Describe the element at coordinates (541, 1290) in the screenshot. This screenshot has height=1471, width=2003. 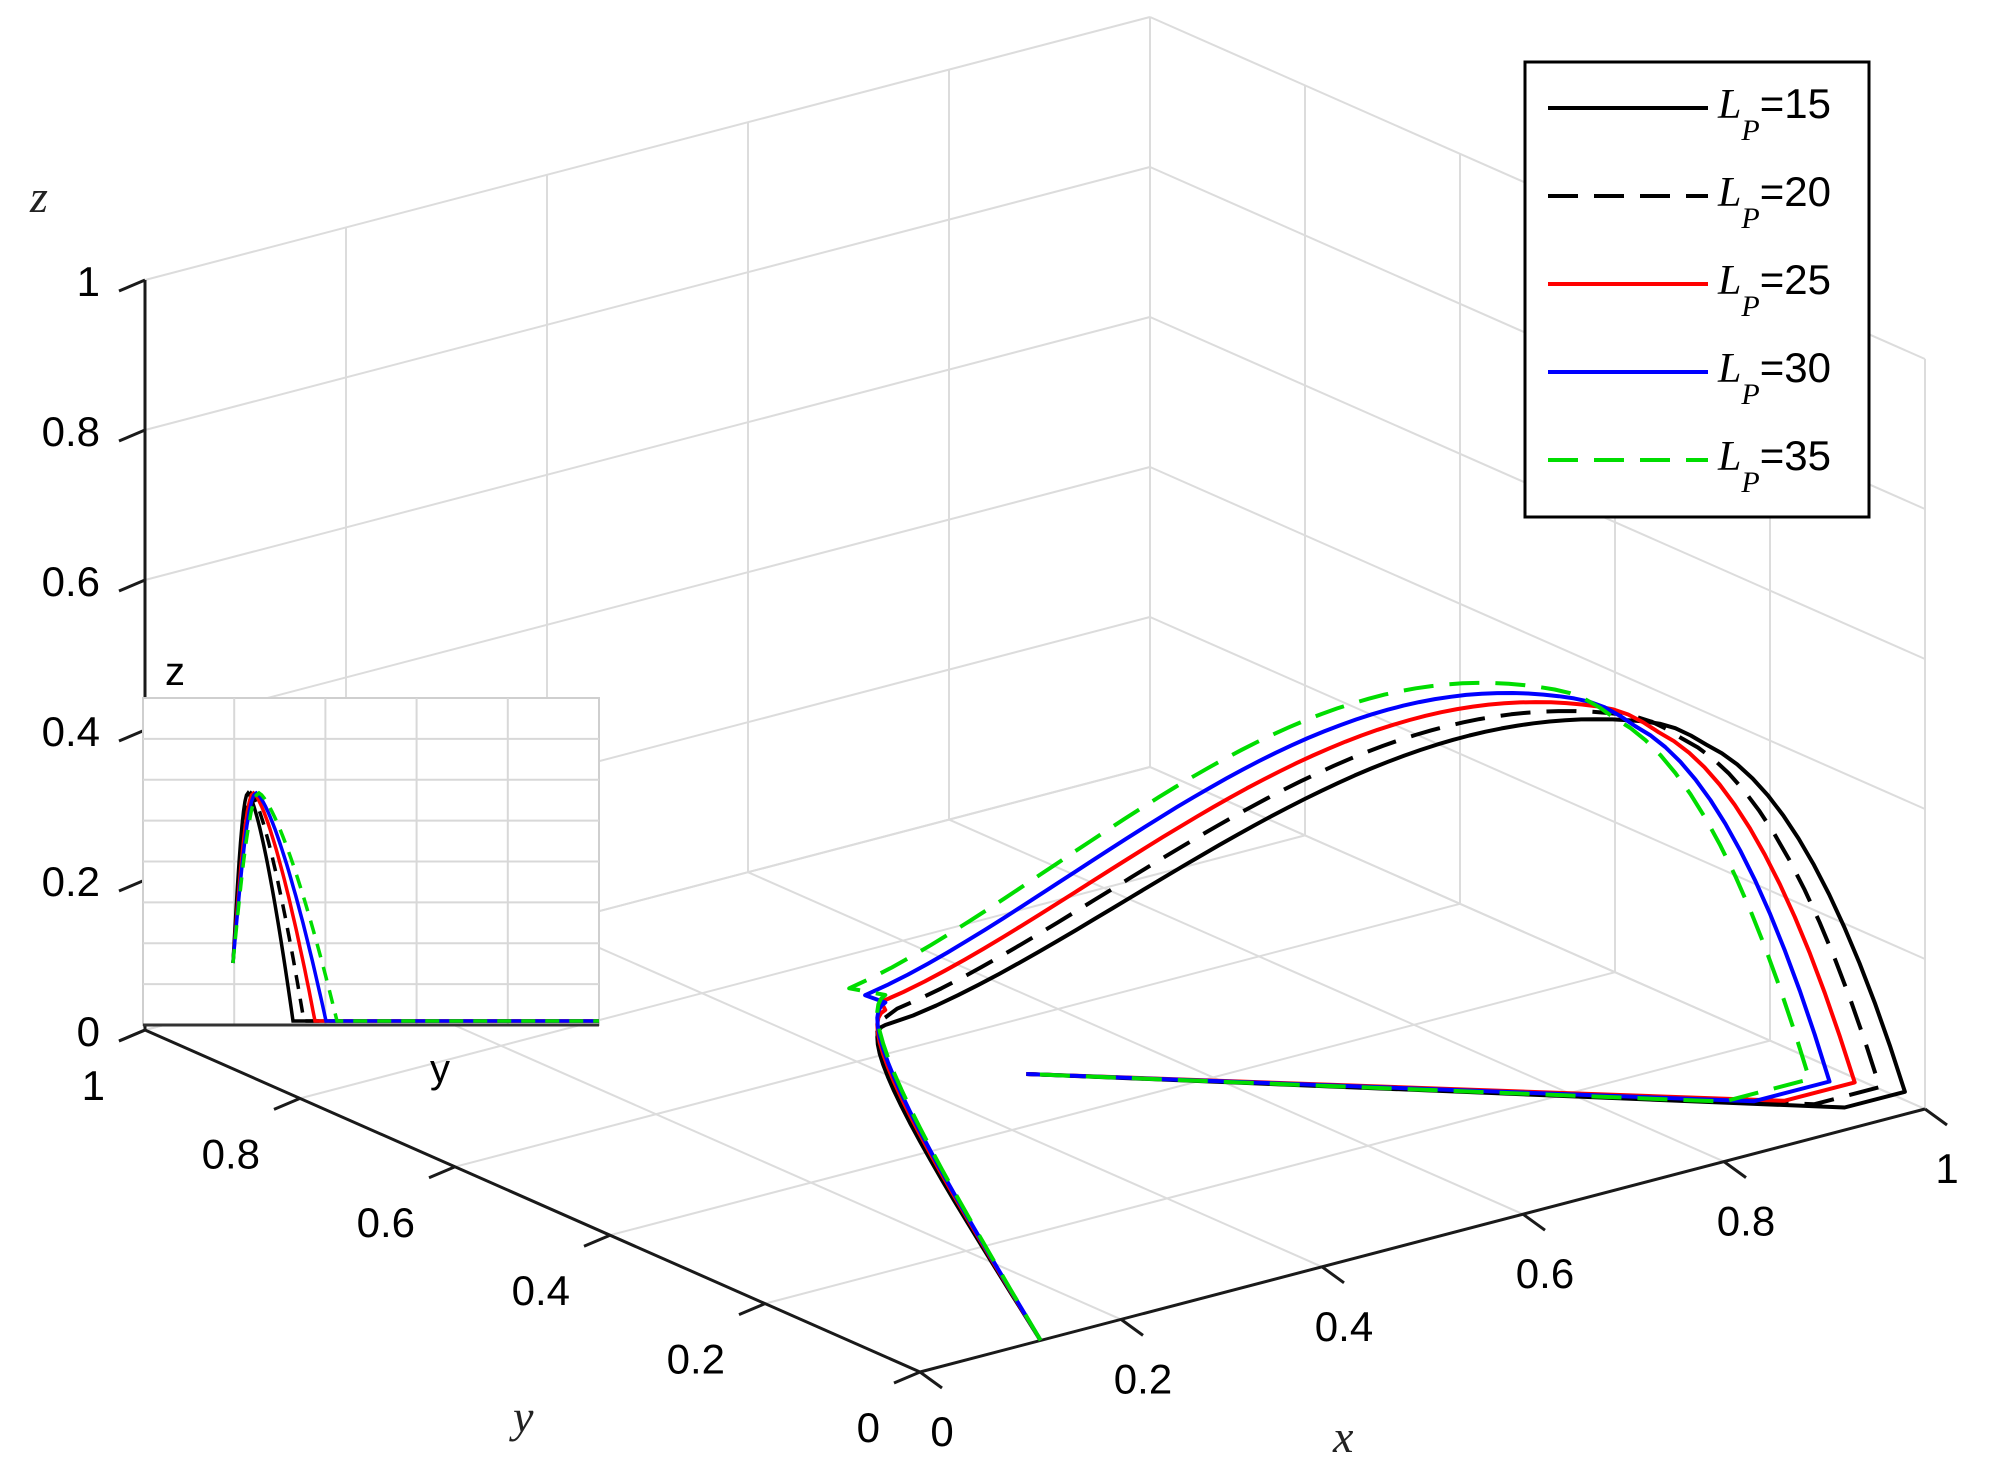
I see `y-tick-label: 0.4` at that location.